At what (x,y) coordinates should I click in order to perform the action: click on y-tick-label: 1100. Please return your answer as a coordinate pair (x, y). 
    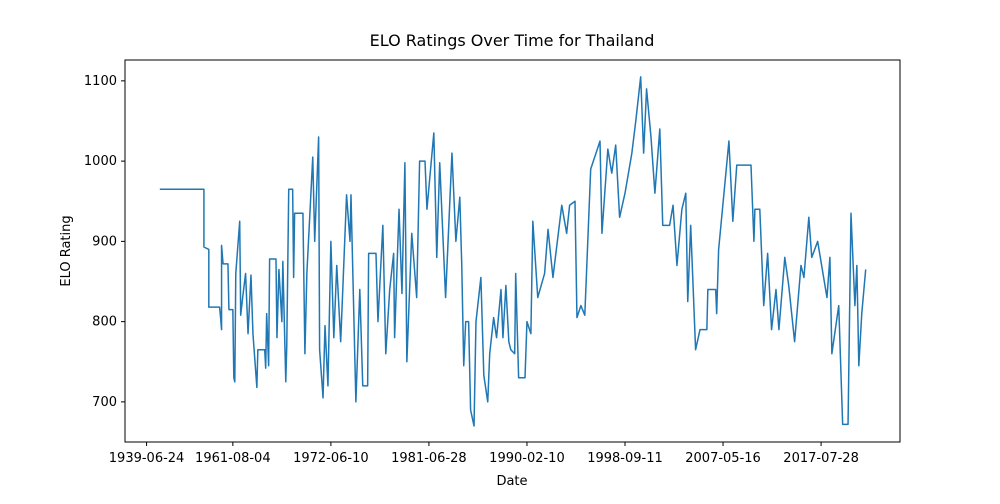
    Looking at the image, I should click on (100, 81).